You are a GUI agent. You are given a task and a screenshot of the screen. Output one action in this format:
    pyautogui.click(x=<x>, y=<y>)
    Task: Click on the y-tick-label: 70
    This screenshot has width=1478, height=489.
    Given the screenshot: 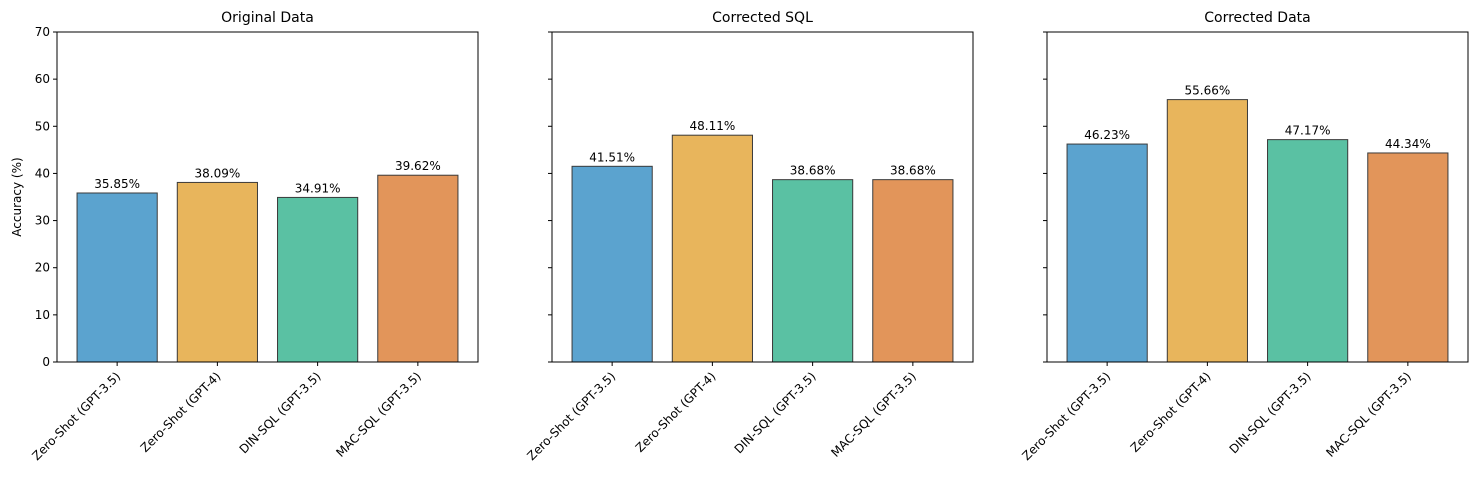 What is the action you would take?
    pyautogui.click(x=42, y=32)
    